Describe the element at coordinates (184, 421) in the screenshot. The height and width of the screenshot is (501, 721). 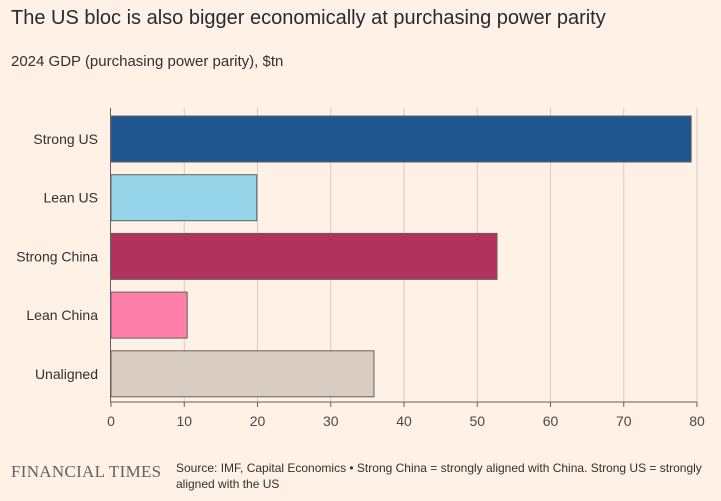
I see `x-tick-label: 10` at that location.